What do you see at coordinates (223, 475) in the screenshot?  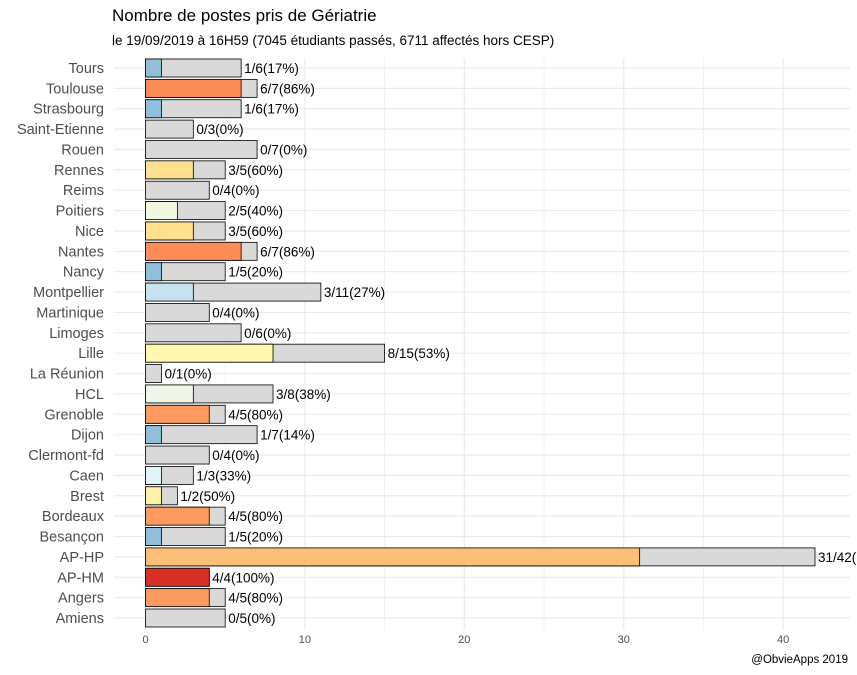 I see `data-label: 1/3(33%)` at bounding box center [223, 475].